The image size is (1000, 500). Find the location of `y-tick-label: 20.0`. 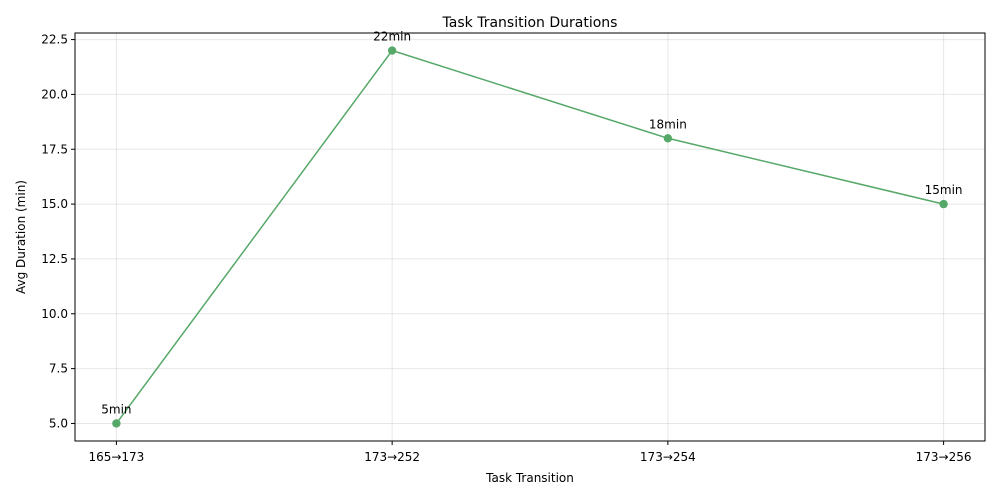

y-tick-label: 20.0 is located at coordinates (54, 94).